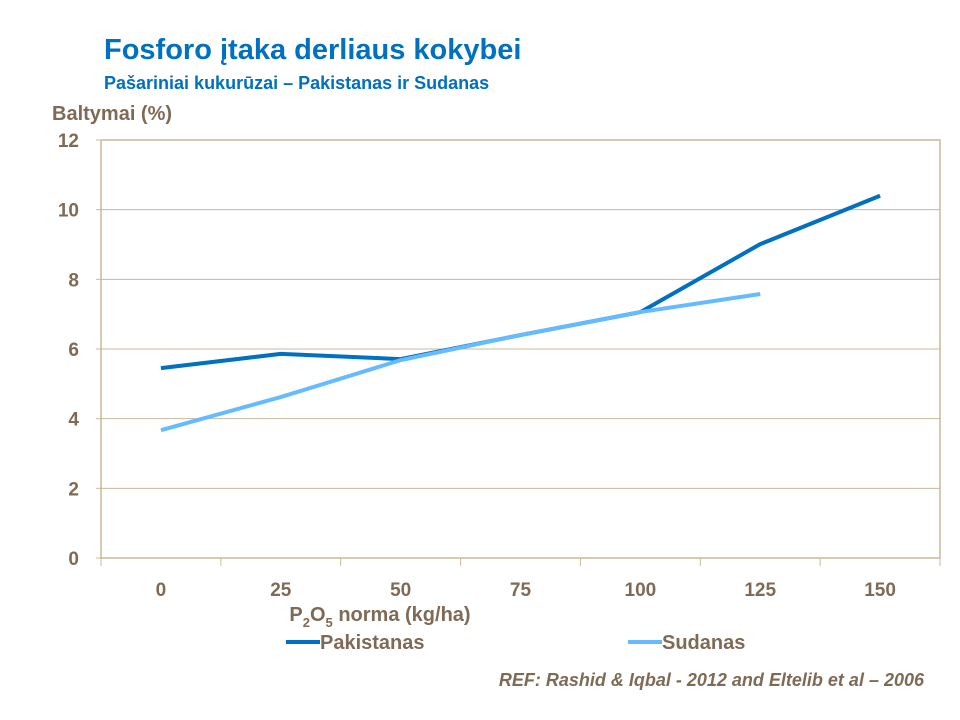  I want to click on y-tick-label: 2, so click(73, 489).